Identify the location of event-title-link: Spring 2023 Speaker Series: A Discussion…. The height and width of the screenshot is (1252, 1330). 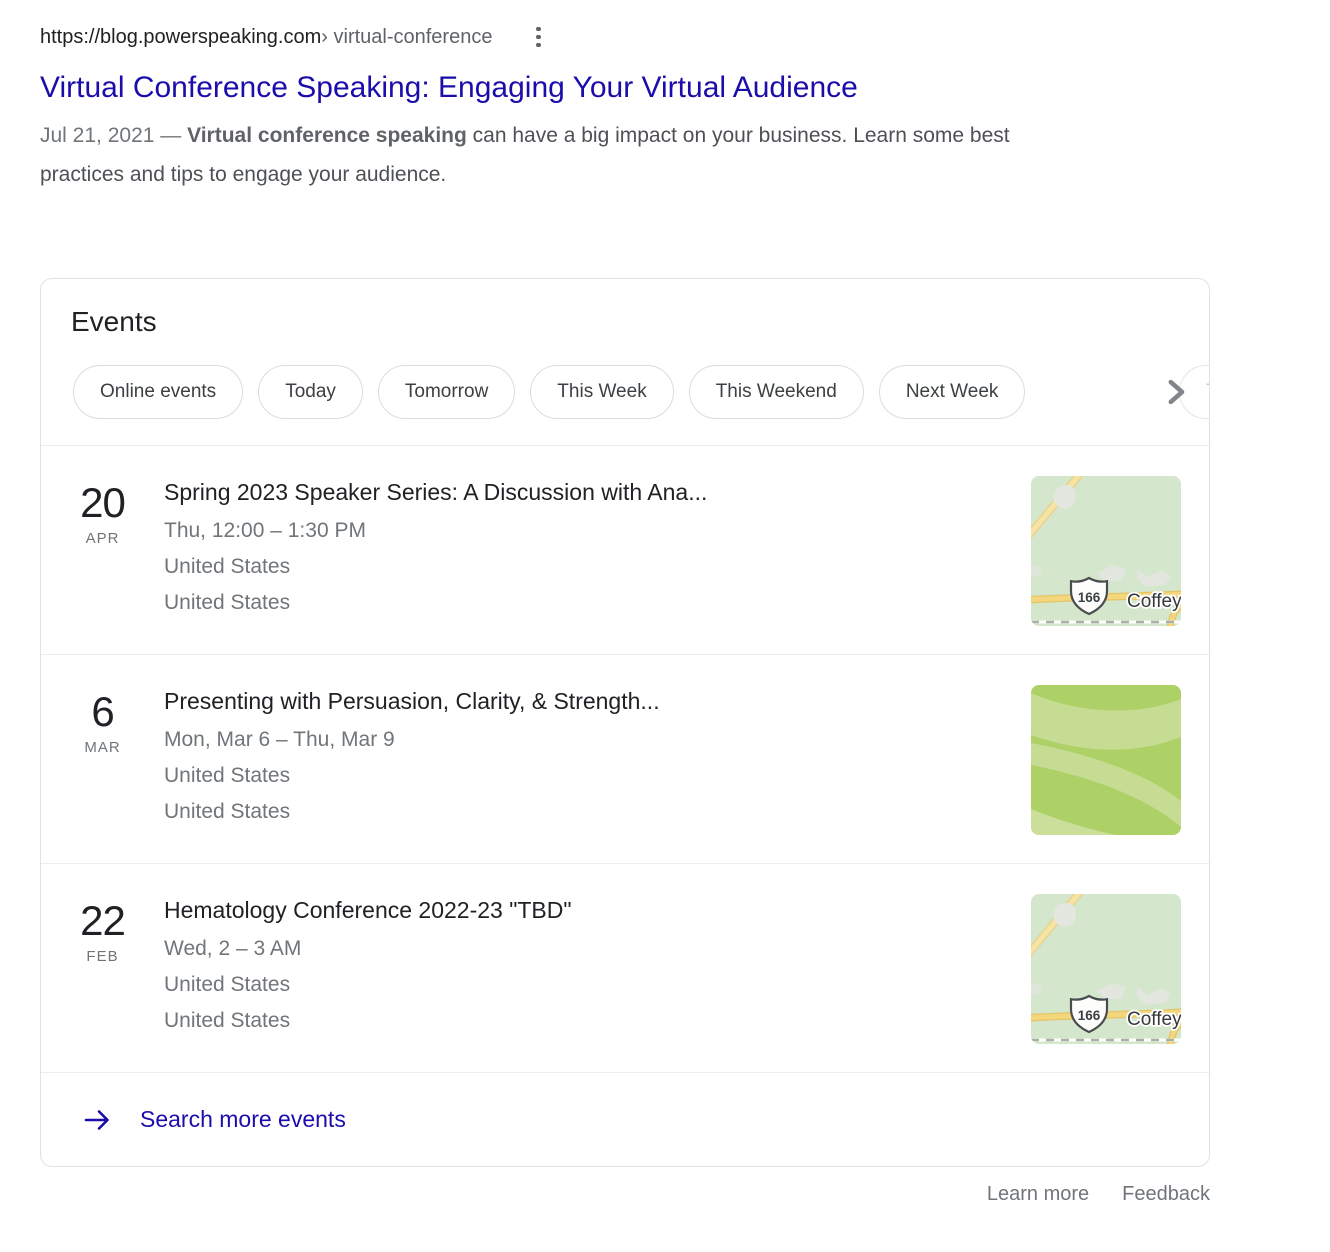
(436, 492).